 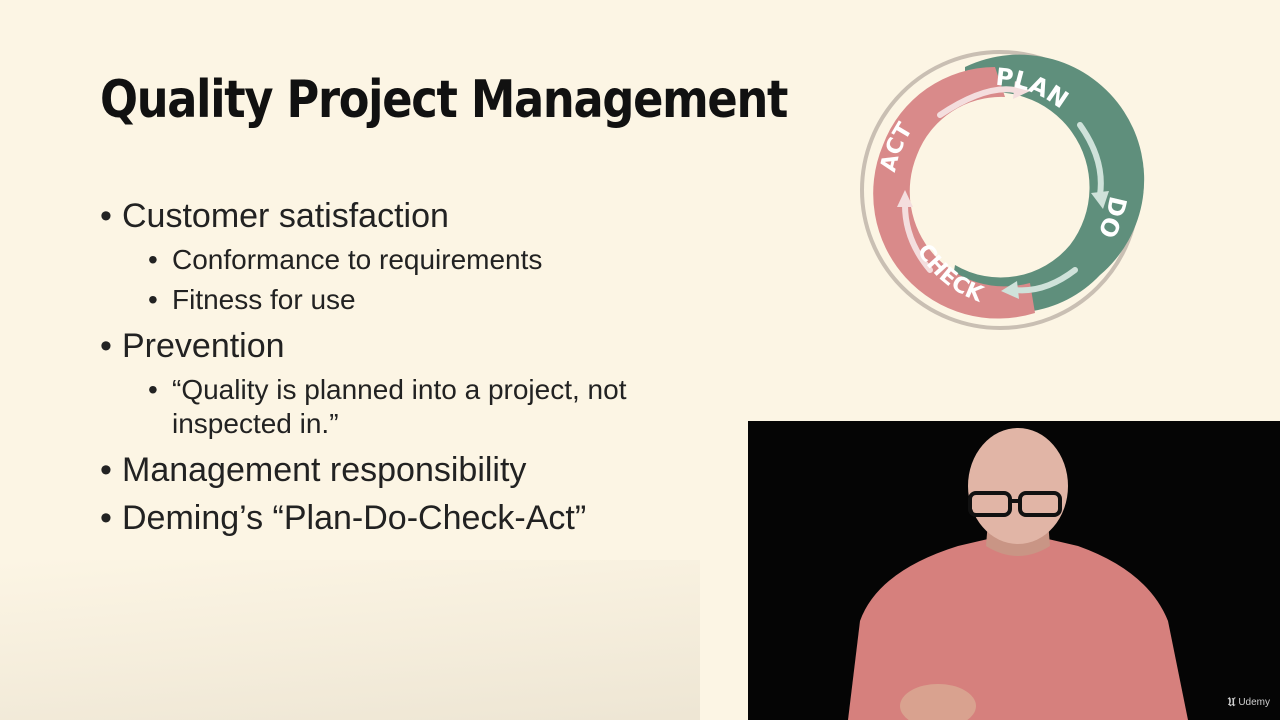 I want to click on udemy-logo-icon: 𝔘, so click(x=1232, y=702).